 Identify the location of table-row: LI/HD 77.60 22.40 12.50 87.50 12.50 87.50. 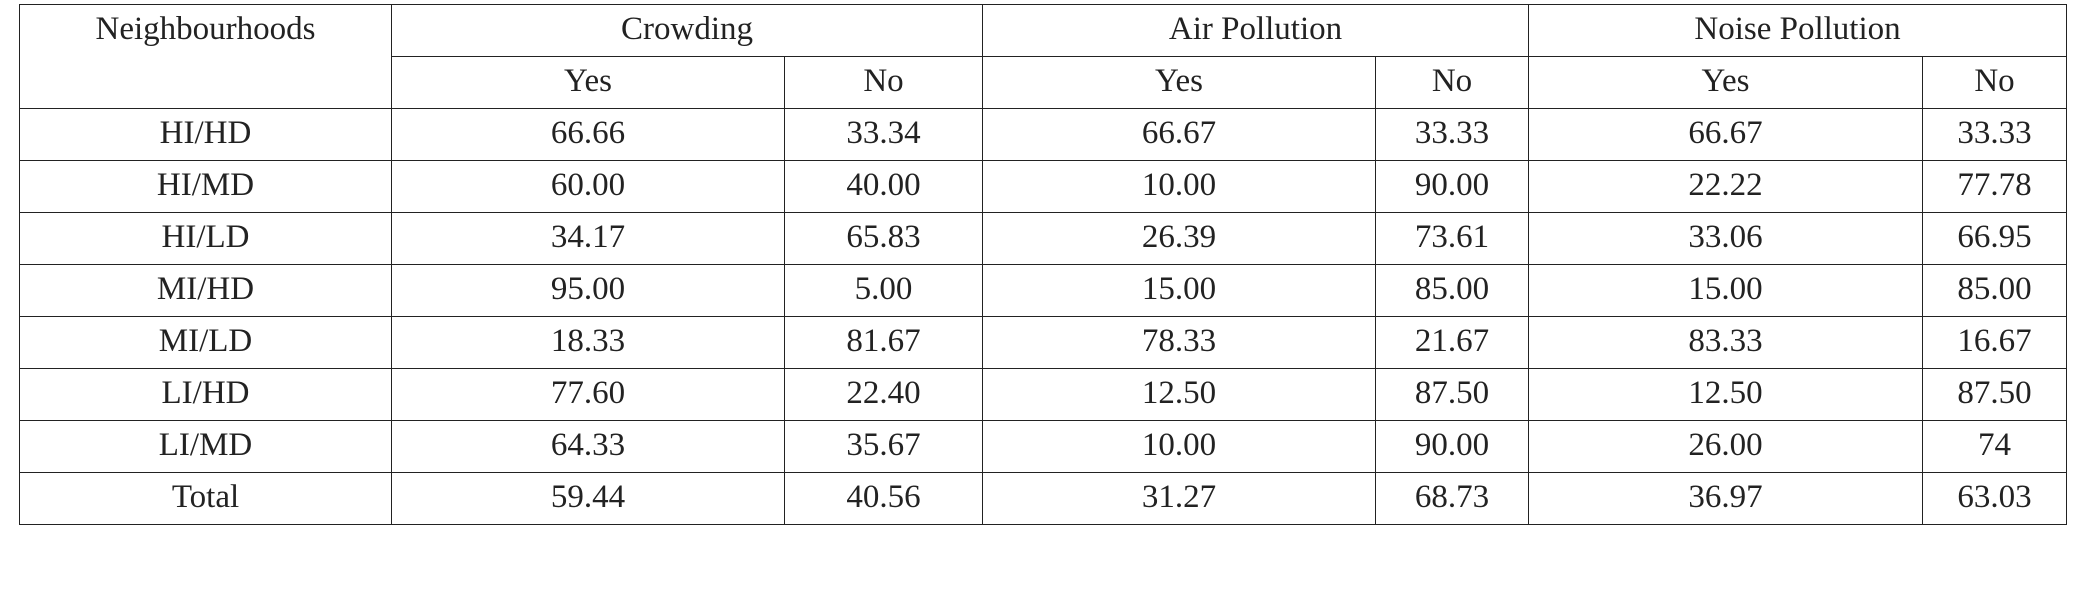
(1043, 394).